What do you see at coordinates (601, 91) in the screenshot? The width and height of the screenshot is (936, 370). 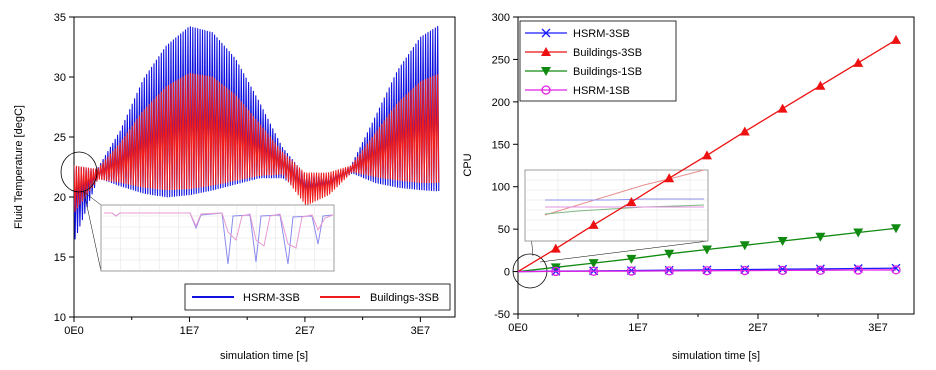 I see `legend-label-series-3: HSRM-1SB` at bounding box center [601, 91].